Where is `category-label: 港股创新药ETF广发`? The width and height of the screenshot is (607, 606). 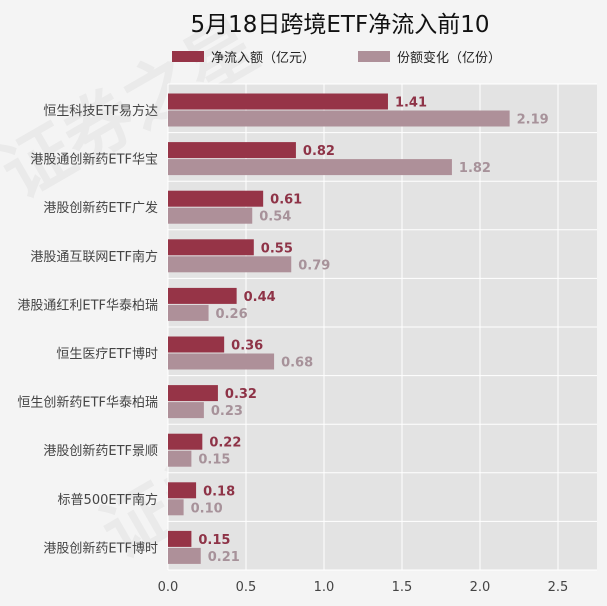 category-label: 港股创新药ETF广发 is located at coordinates (100, 208).